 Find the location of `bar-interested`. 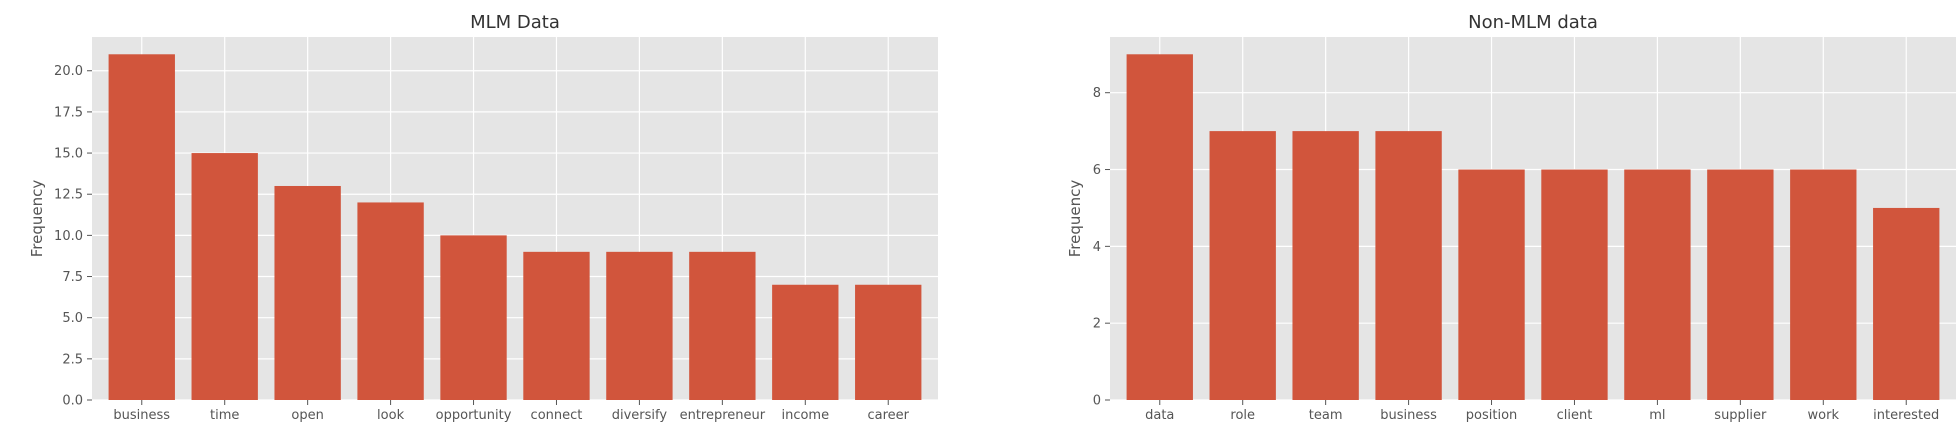

bar-interested is located at coordinates (1906, 303).